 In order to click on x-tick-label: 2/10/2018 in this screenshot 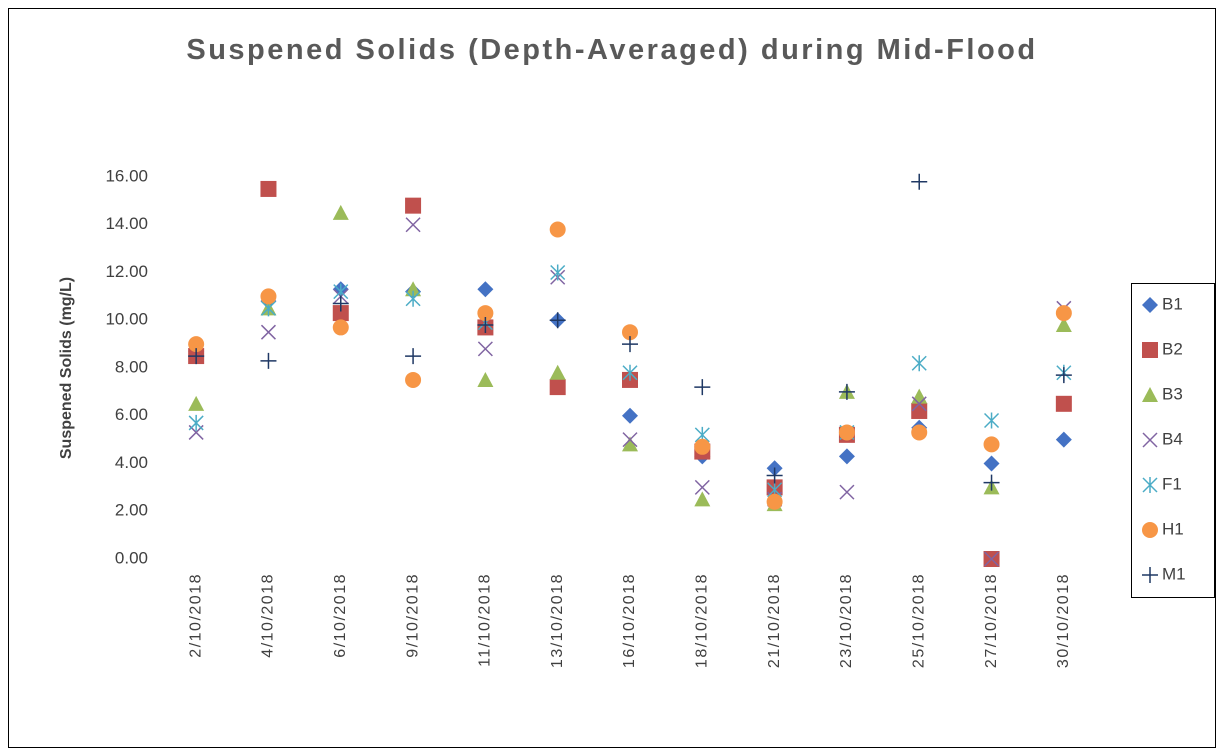, I will do `click(195, 615)`.